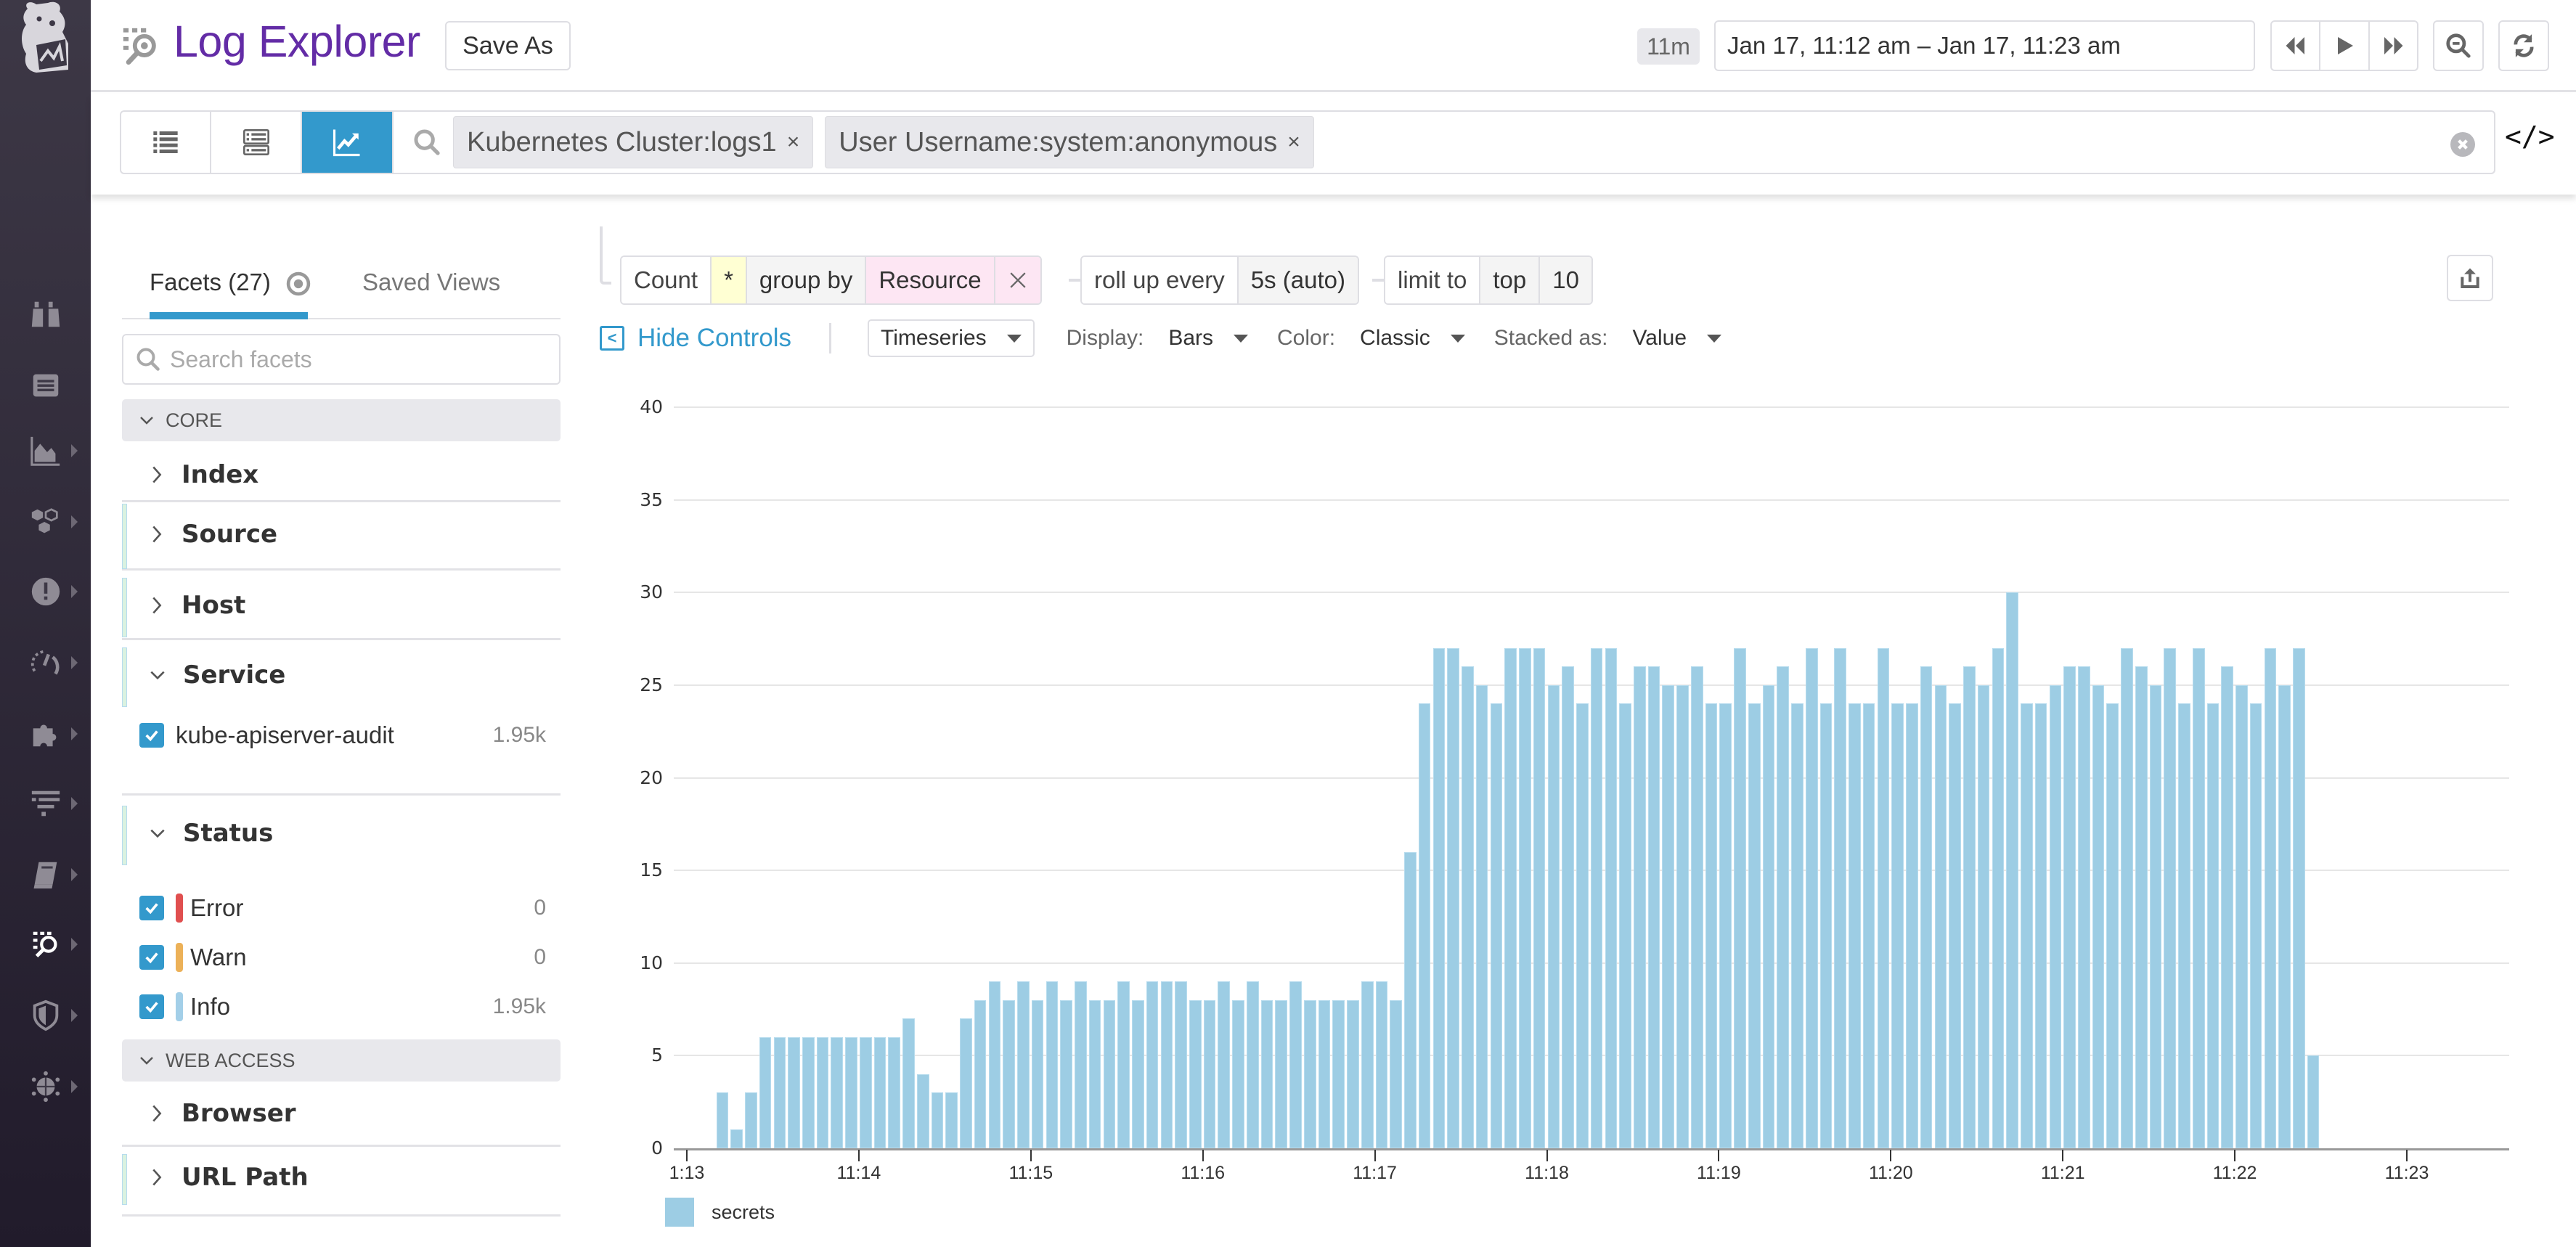  Describe the element at coordinates (1984, 45) in the screenshot. I see `time-range-input: Jan 17, 11:12 am – Jan 17, 11:23 am` at that location.